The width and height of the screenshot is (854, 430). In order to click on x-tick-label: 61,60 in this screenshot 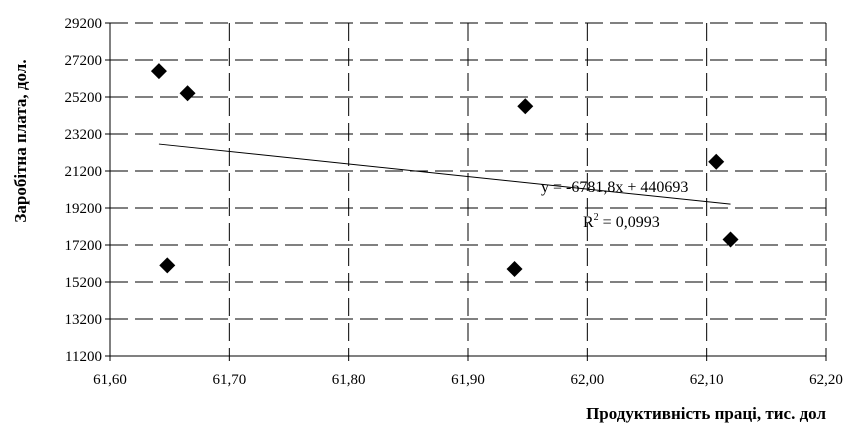, I will do `click(110, 380)`.